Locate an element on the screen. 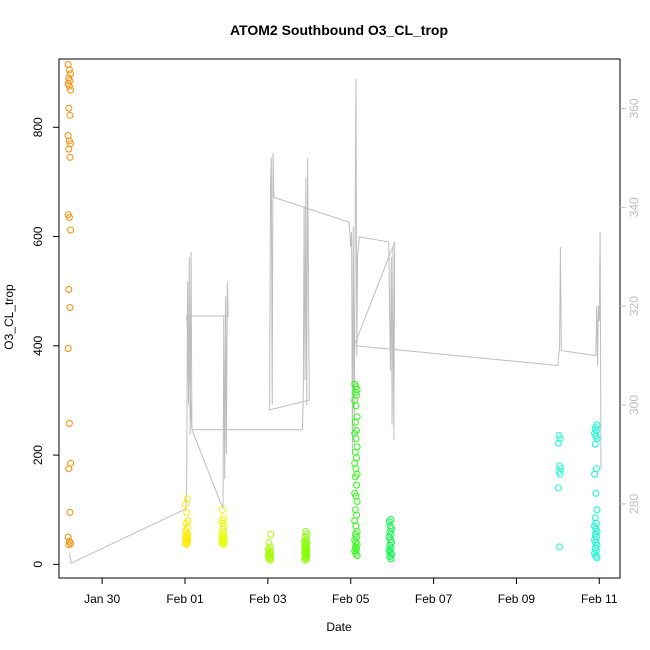 The width and height of the screenshot is (650, 650). x-tick-label: Feb 11 is located at coordinates (599, 599).